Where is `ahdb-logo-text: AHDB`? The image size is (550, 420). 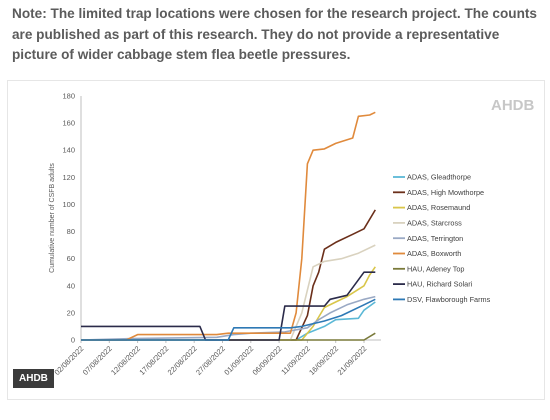 ahdb-logo-text: AHDB is located at coordinates (512, 105).